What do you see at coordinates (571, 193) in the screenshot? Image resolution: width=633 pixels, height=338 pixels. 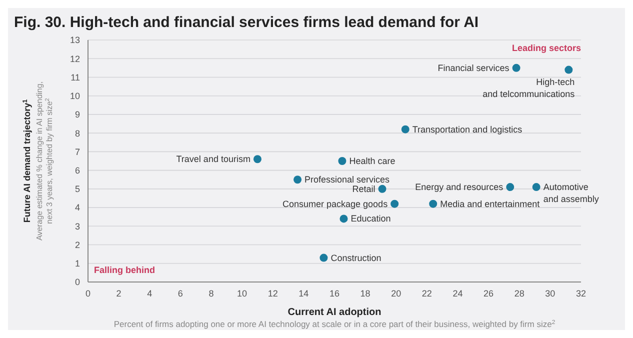 I see `annotation: Automotive and assembly` at bounding box center [571, 193].